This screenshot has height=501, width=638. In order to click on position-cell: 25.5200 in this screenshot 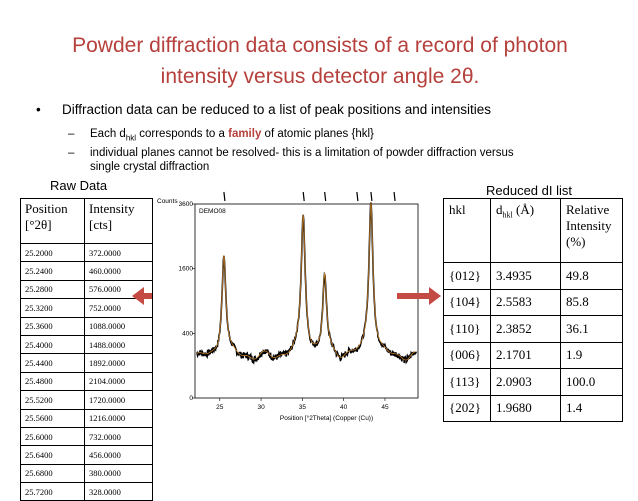, I will do `click(52, 400)`.